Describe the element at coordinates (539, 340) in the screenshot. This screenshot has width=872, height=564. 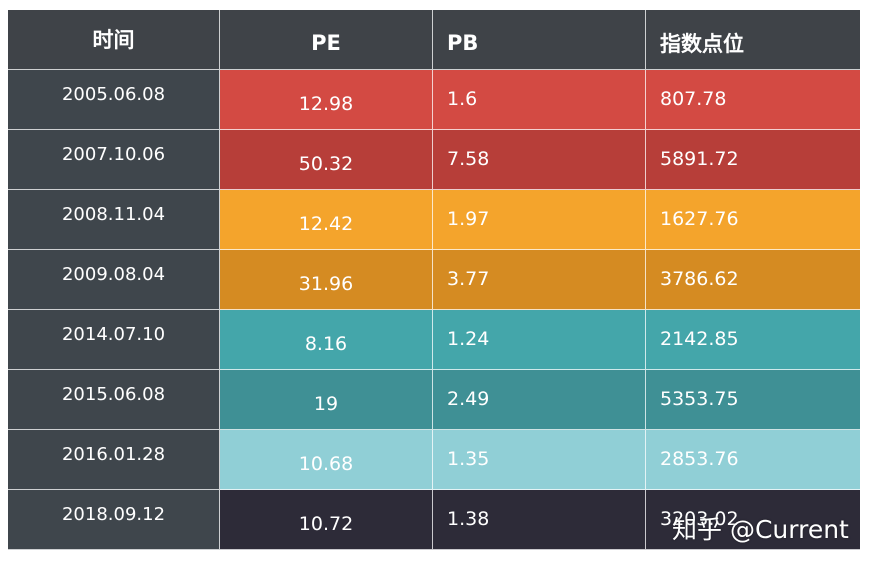
I see `cell-pb: 1.24` at that location.